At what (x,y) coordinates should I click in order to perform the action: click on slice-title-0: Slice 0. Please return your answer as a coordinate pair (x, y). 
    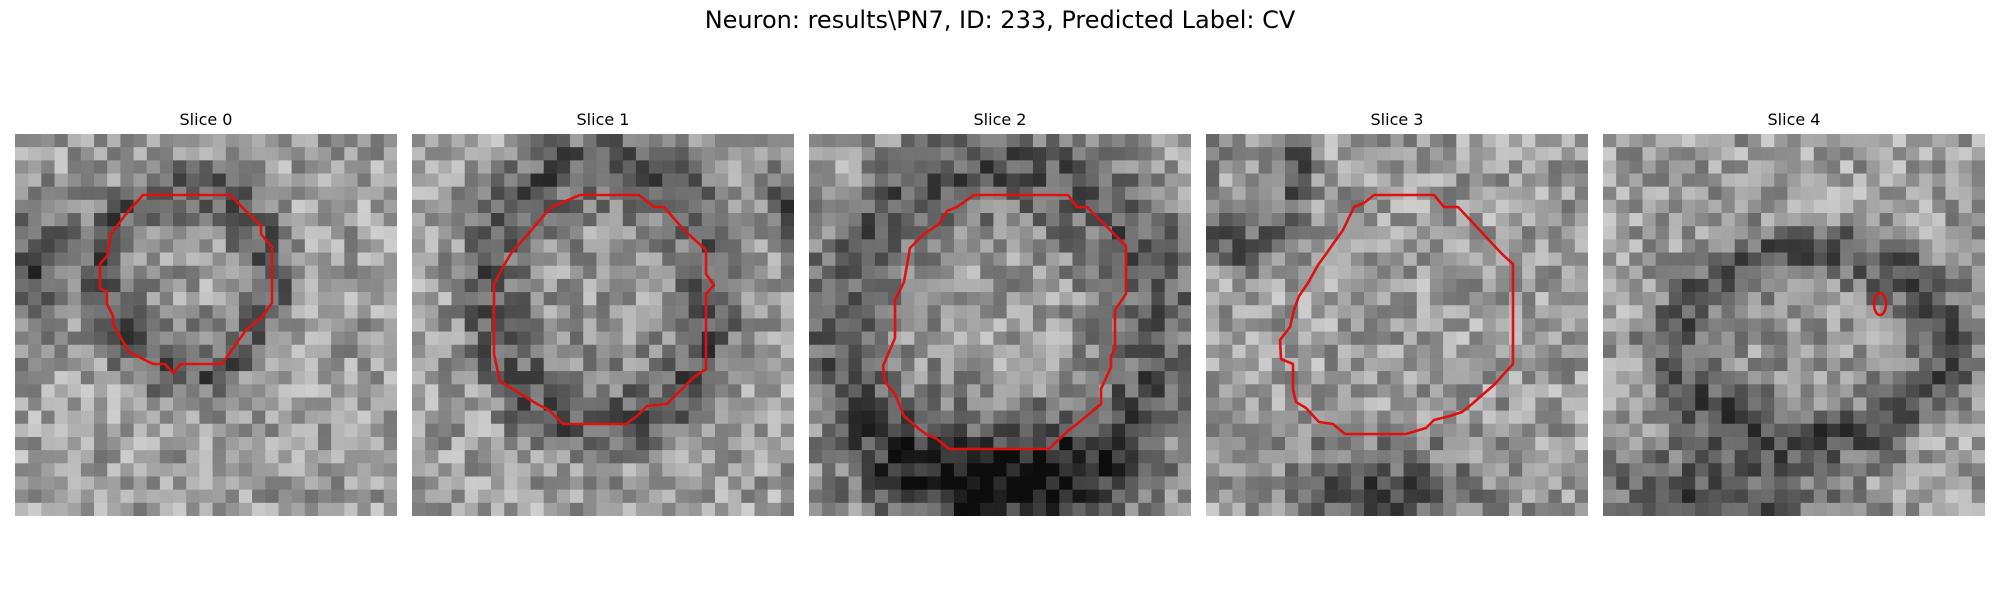
    Looking at the image, I should click on (206, 119).